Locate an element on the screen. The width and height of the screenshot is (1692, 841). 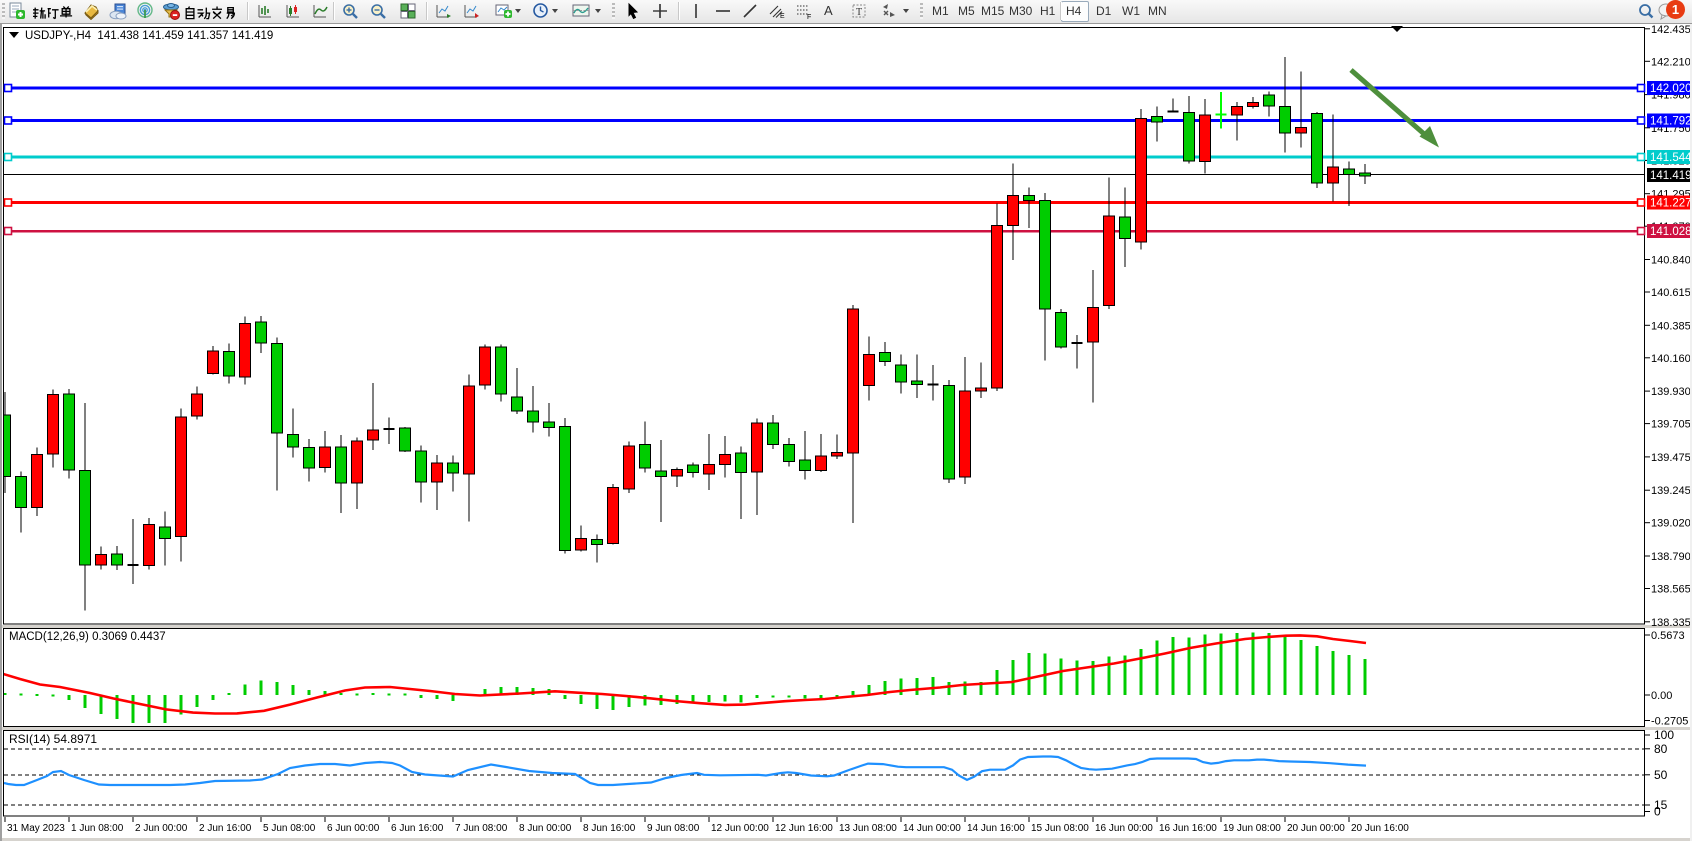
svg-text: MACD(12,26,9) 0.3069 0.4437 is located at coordinates (87, 637).